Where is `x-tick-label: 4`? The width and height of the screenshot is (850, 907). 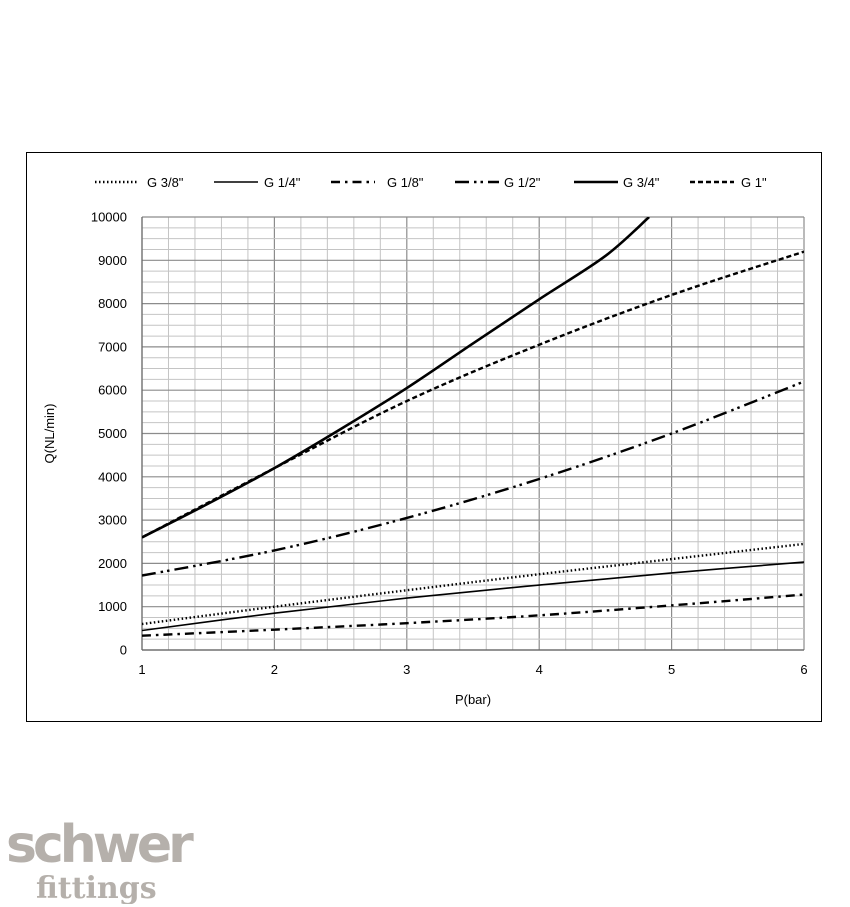 x-tick-label: 4 is located at coordinates (539, 669).